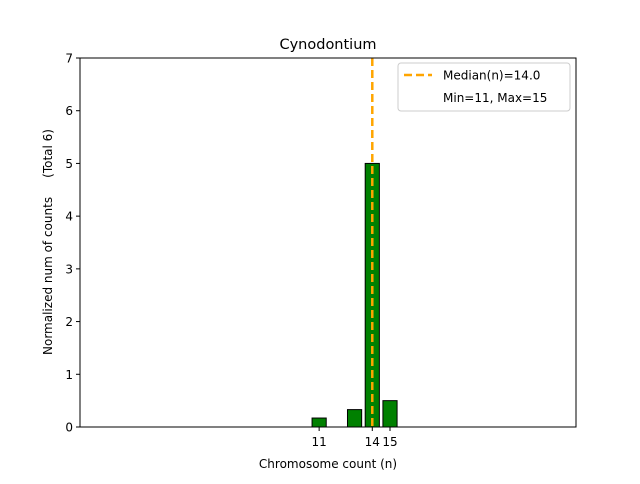  Describe the element at coordinates (354, 295) in the screenshot. I see `bars` at that location.